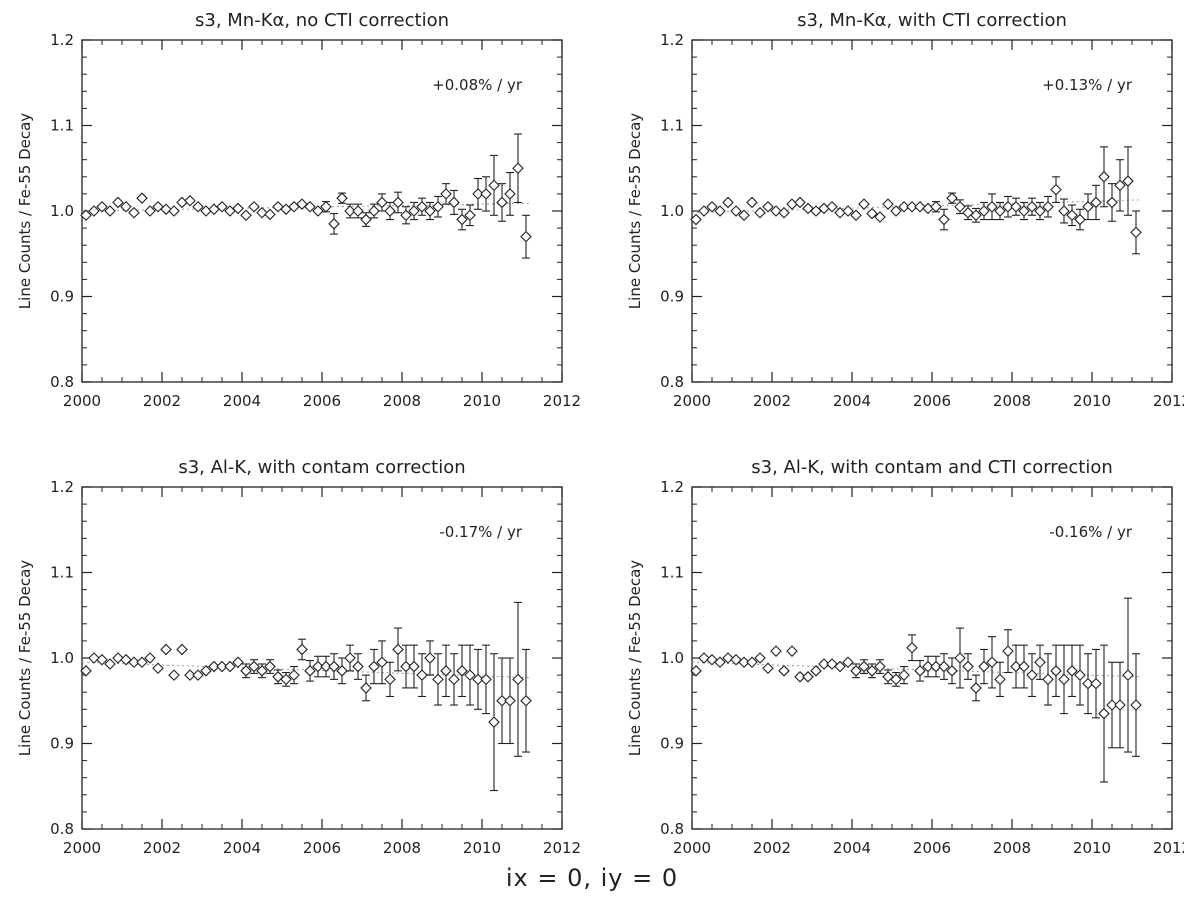 Image resolution: width=1184 pixels, height=902 pixels. I want to click on slope-annotation: -0.16% / yr, so click(1091, 532).